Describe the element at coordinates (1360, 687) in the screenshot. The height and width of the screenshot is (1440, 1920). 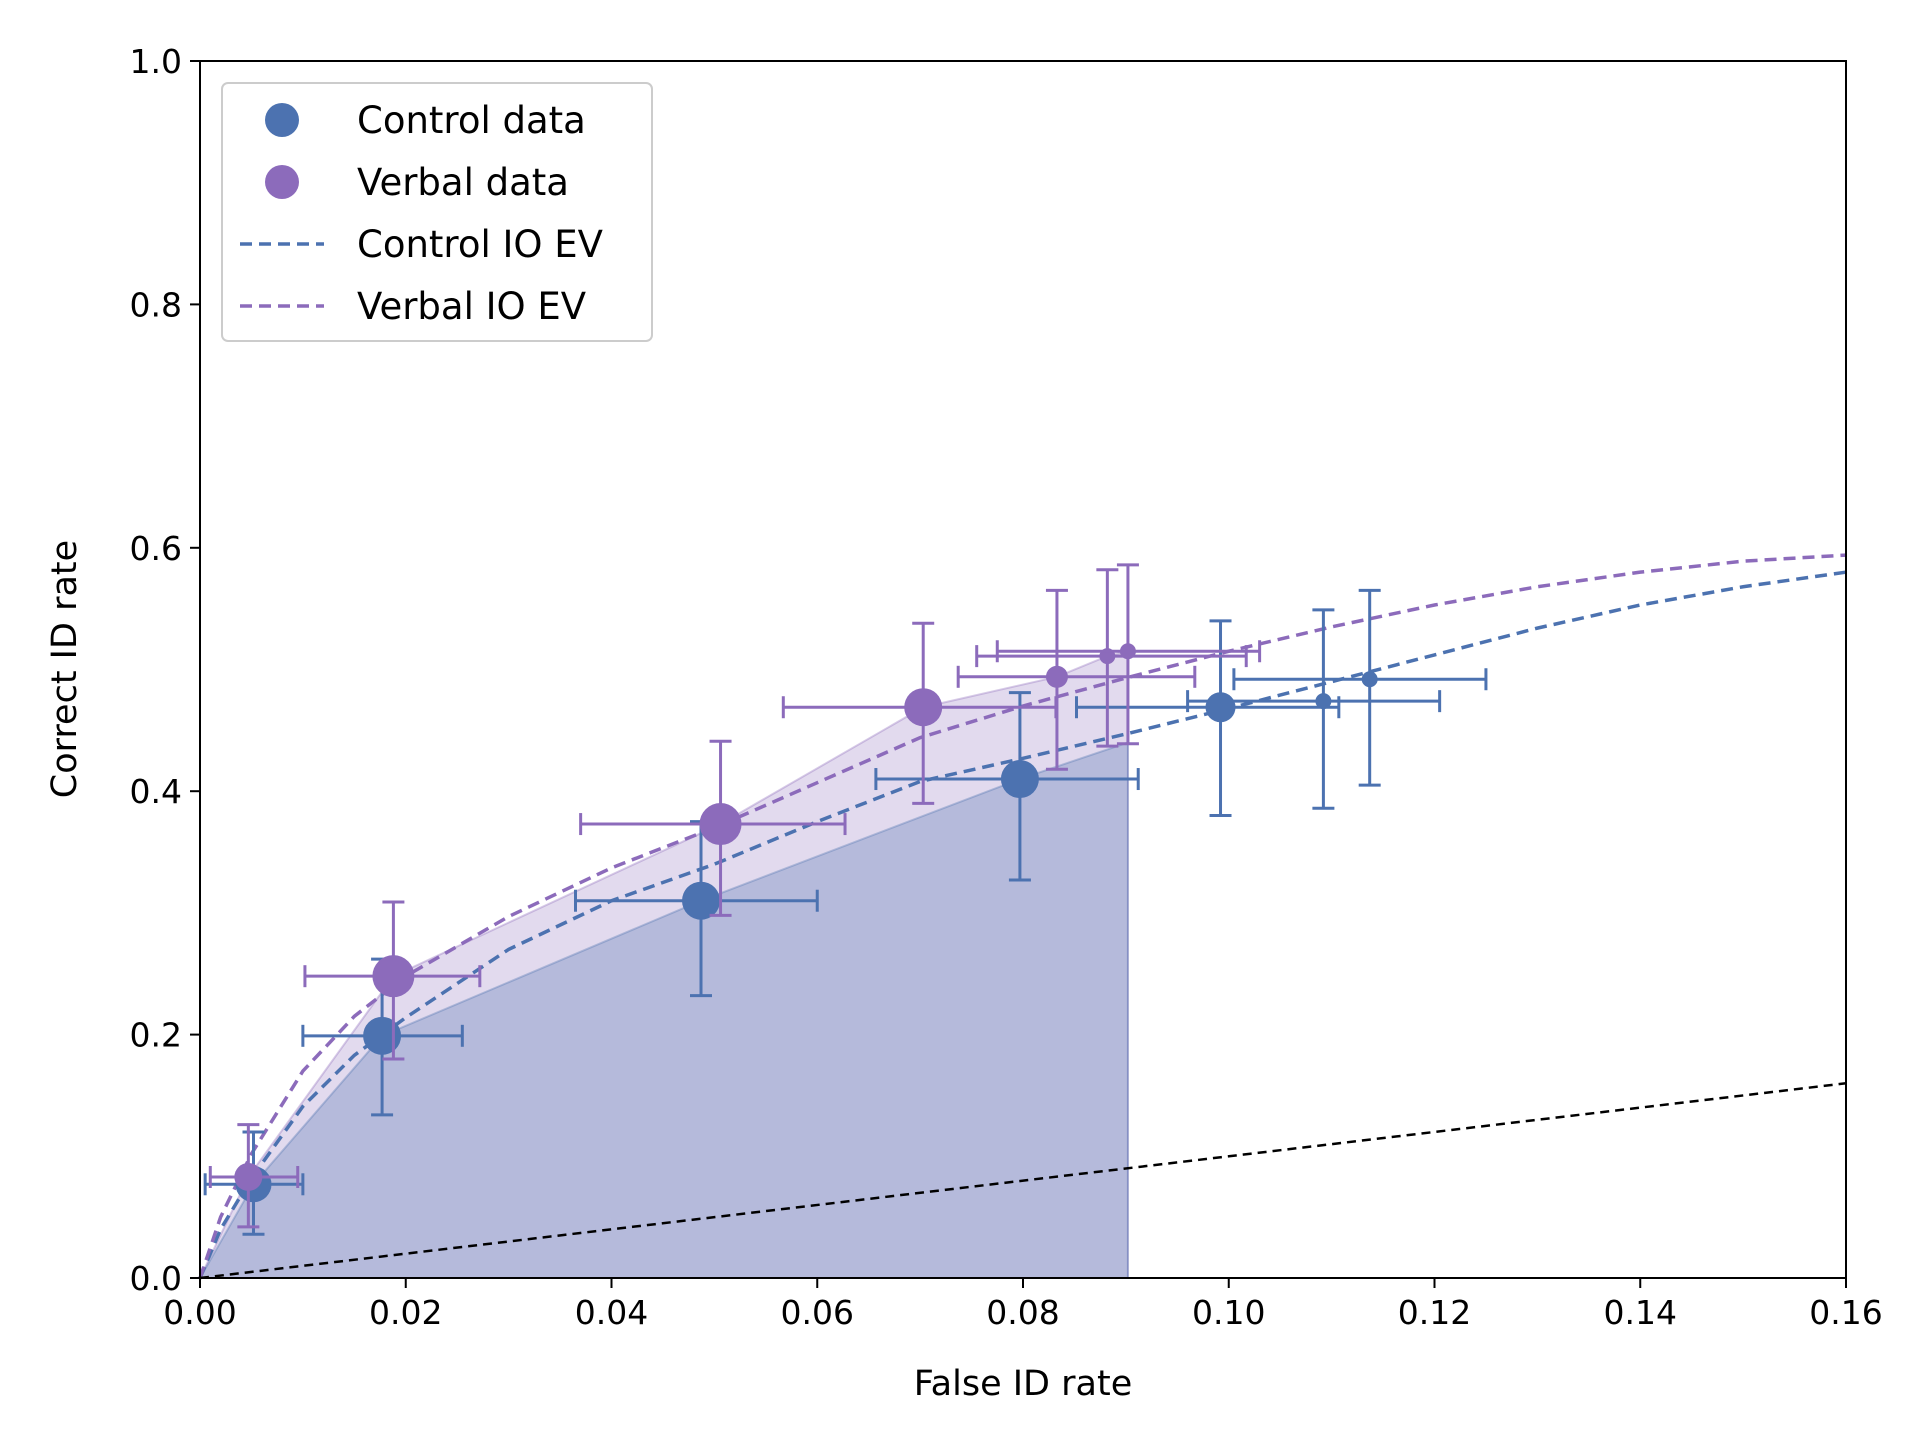
I see `error-bar` at that location.